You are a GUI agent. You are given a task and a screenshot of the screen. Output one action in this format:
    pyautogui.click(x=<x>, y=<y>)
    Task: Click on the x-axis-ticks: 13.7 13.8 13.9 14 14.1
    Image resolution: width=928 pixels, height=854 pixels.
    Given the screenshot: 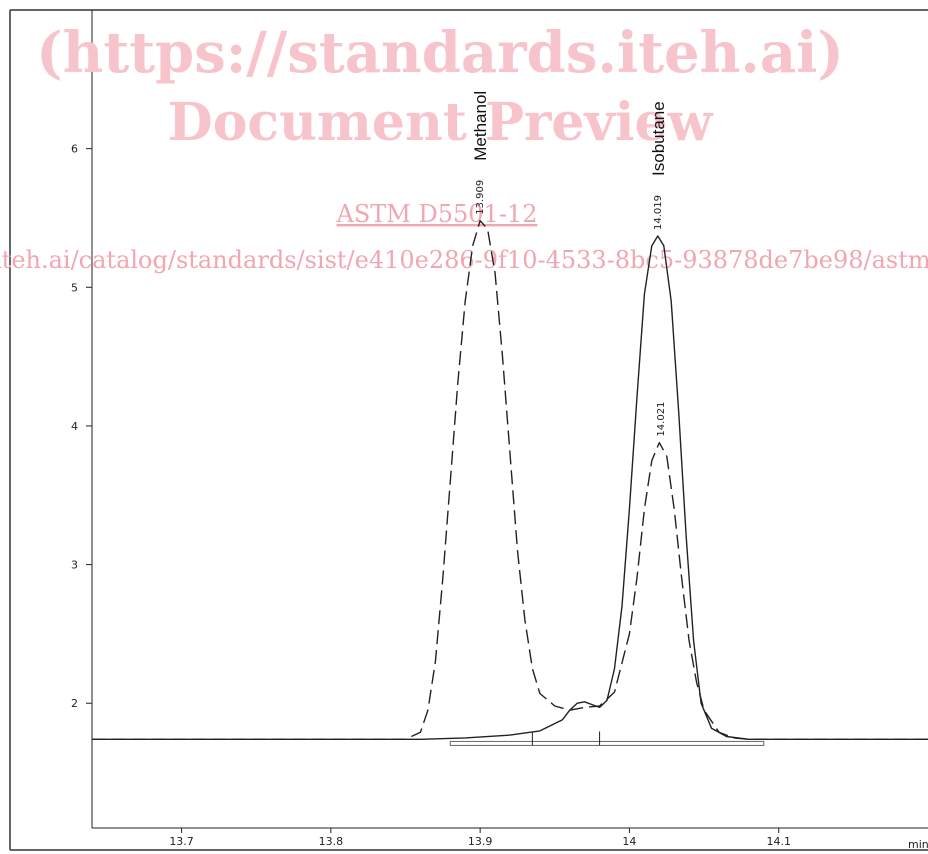 What is the action you would take?
    pyautogui.click(x=480, y=838)
    